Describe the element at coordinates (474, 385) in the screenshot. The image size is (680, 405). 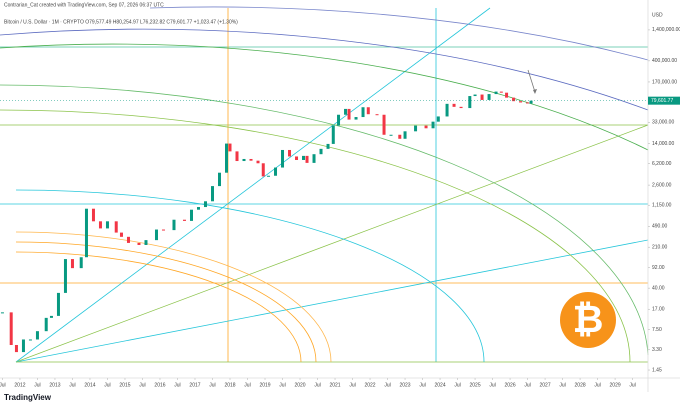
I see `x-tick-label: 2025` at that location.